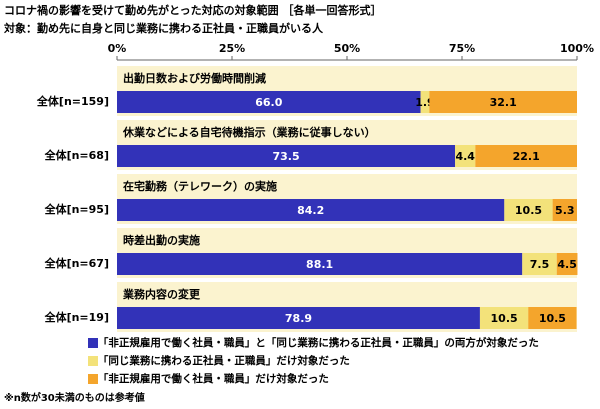 This screenshot has height=409, width=600. I want to click on group-title: 時差出勤の実施, so click(161, 240).